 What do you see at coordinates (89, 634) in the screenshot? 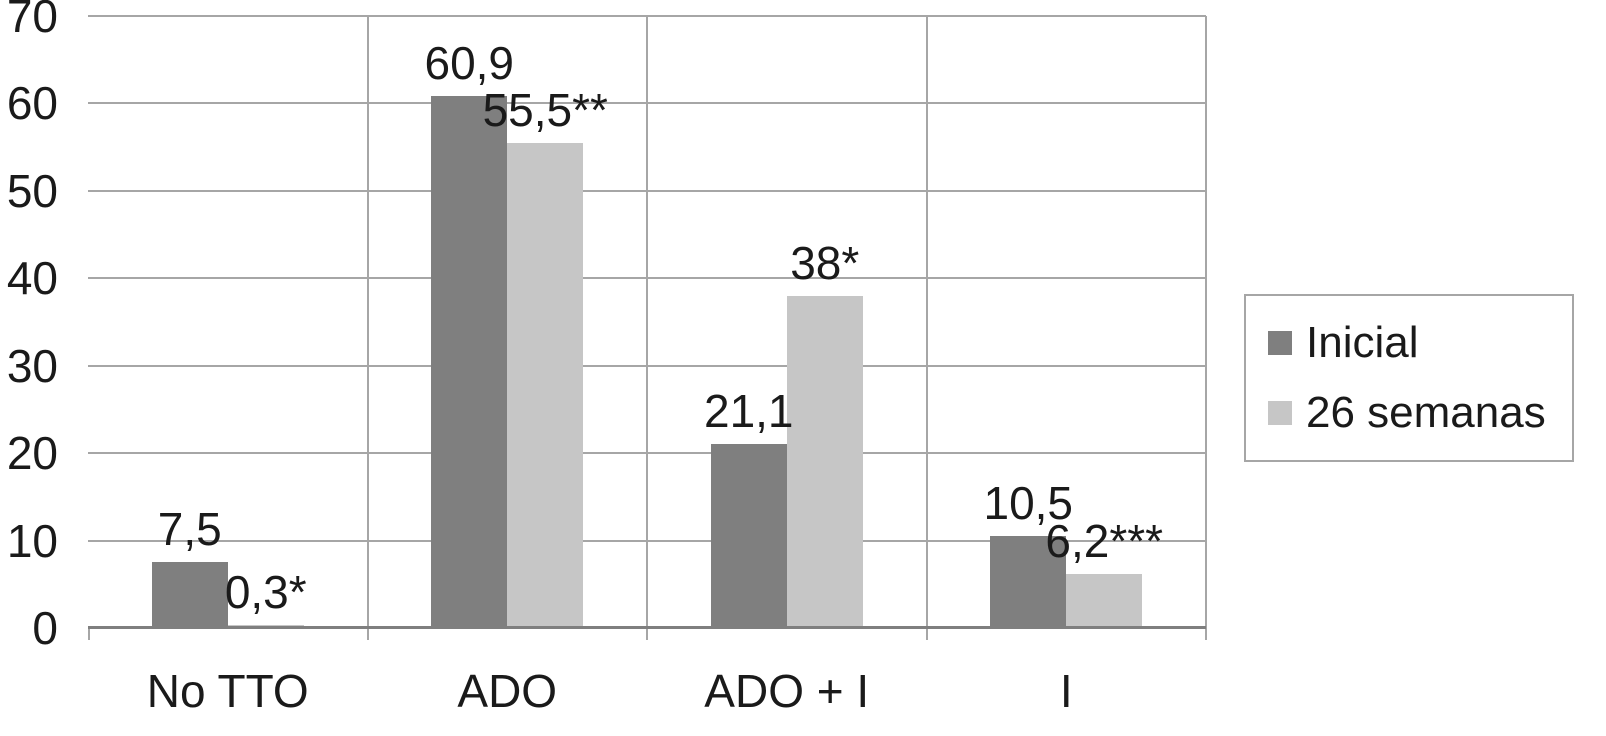
I see `axis-tick` at bounding box center [89, 634].